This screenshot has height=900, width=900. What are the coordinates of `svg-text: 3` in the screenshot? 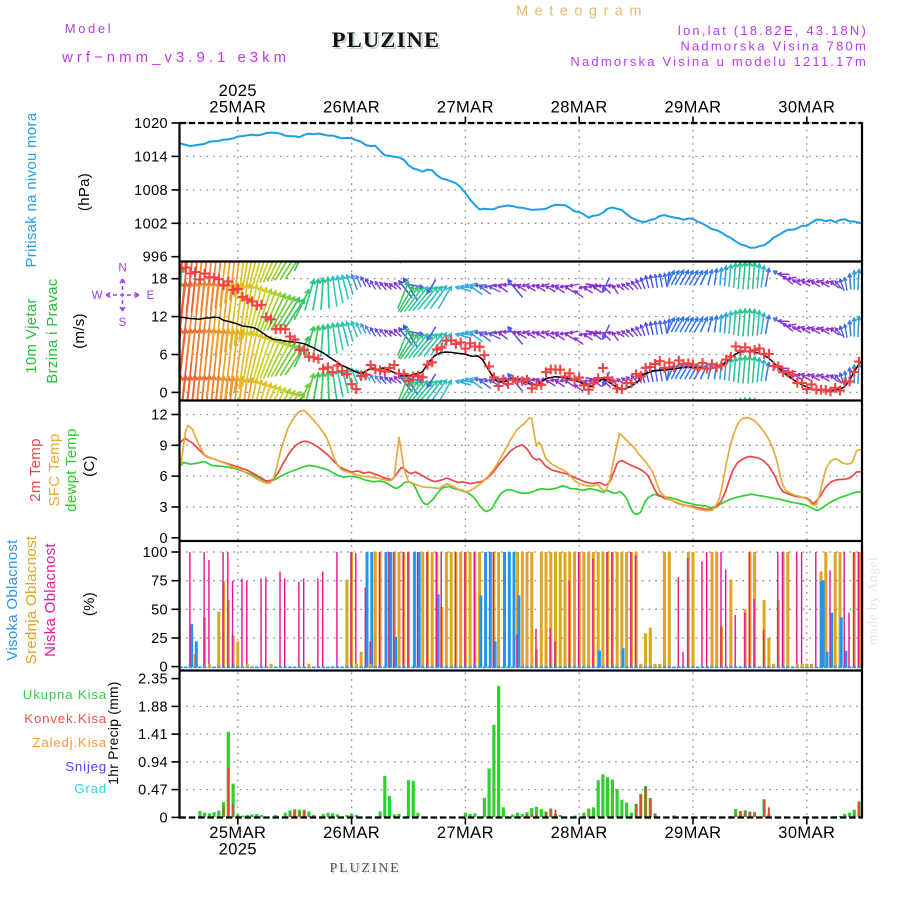 It's located at (164, 508).